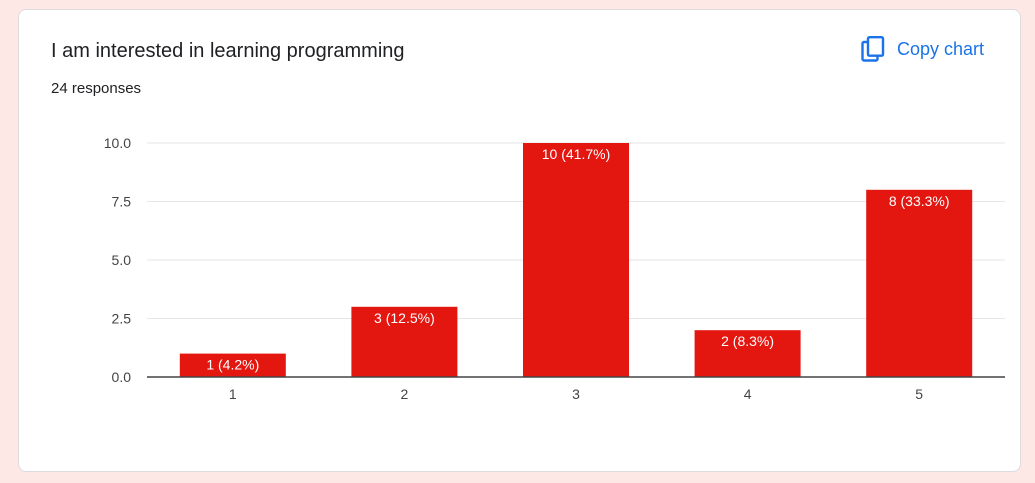 This screenshot has width=1035, height=483. Describe the element at coordinates (122, 319) in the screenshot. I see `y-tick-label: 2.5` at that location.